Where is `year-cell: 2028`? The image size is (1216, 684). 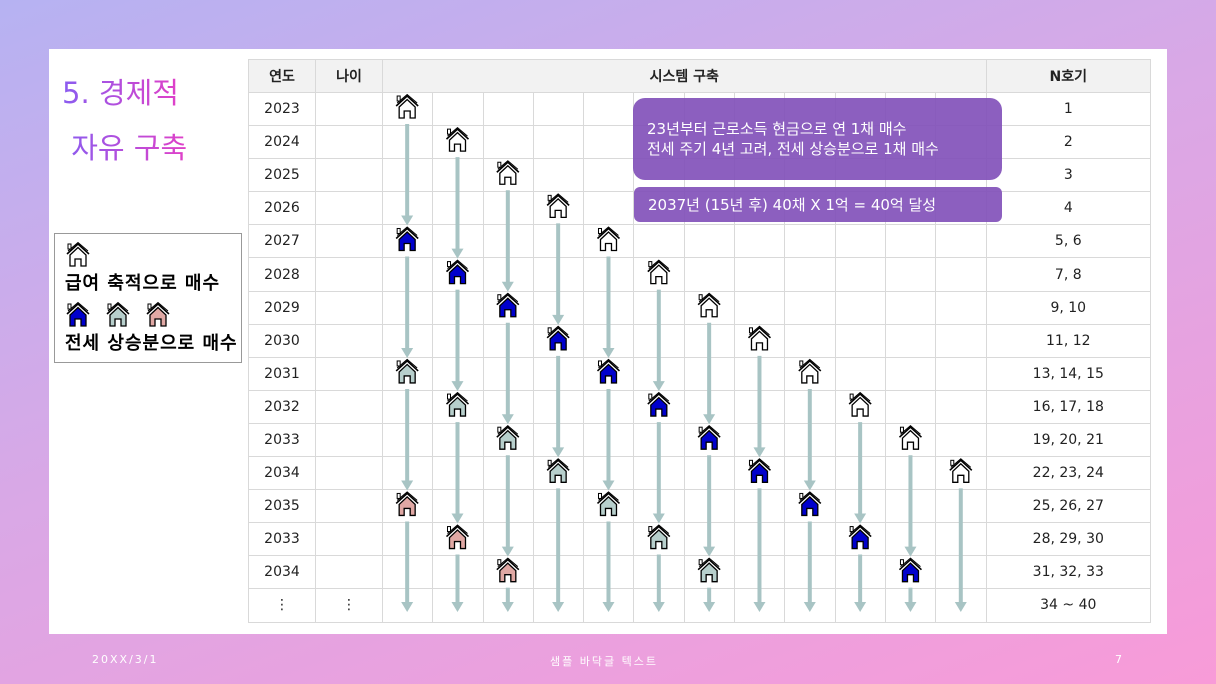 year-cell: 2028 is located at coordinates (282, 274).